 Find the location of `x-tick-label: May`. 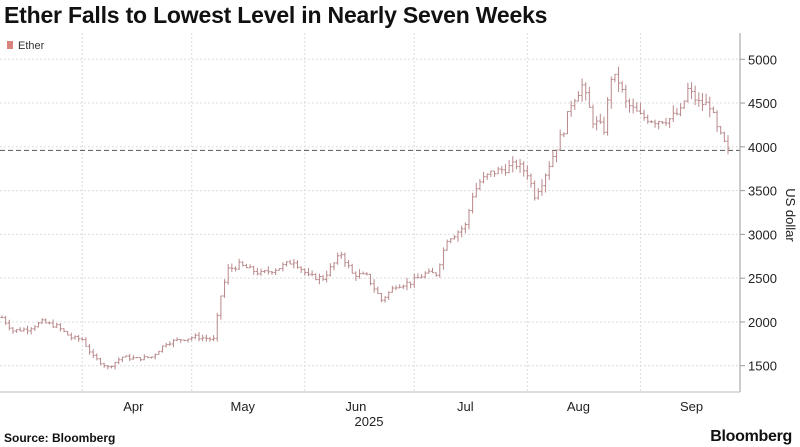

x-tick-label: May is located at coordinates (243, 406).